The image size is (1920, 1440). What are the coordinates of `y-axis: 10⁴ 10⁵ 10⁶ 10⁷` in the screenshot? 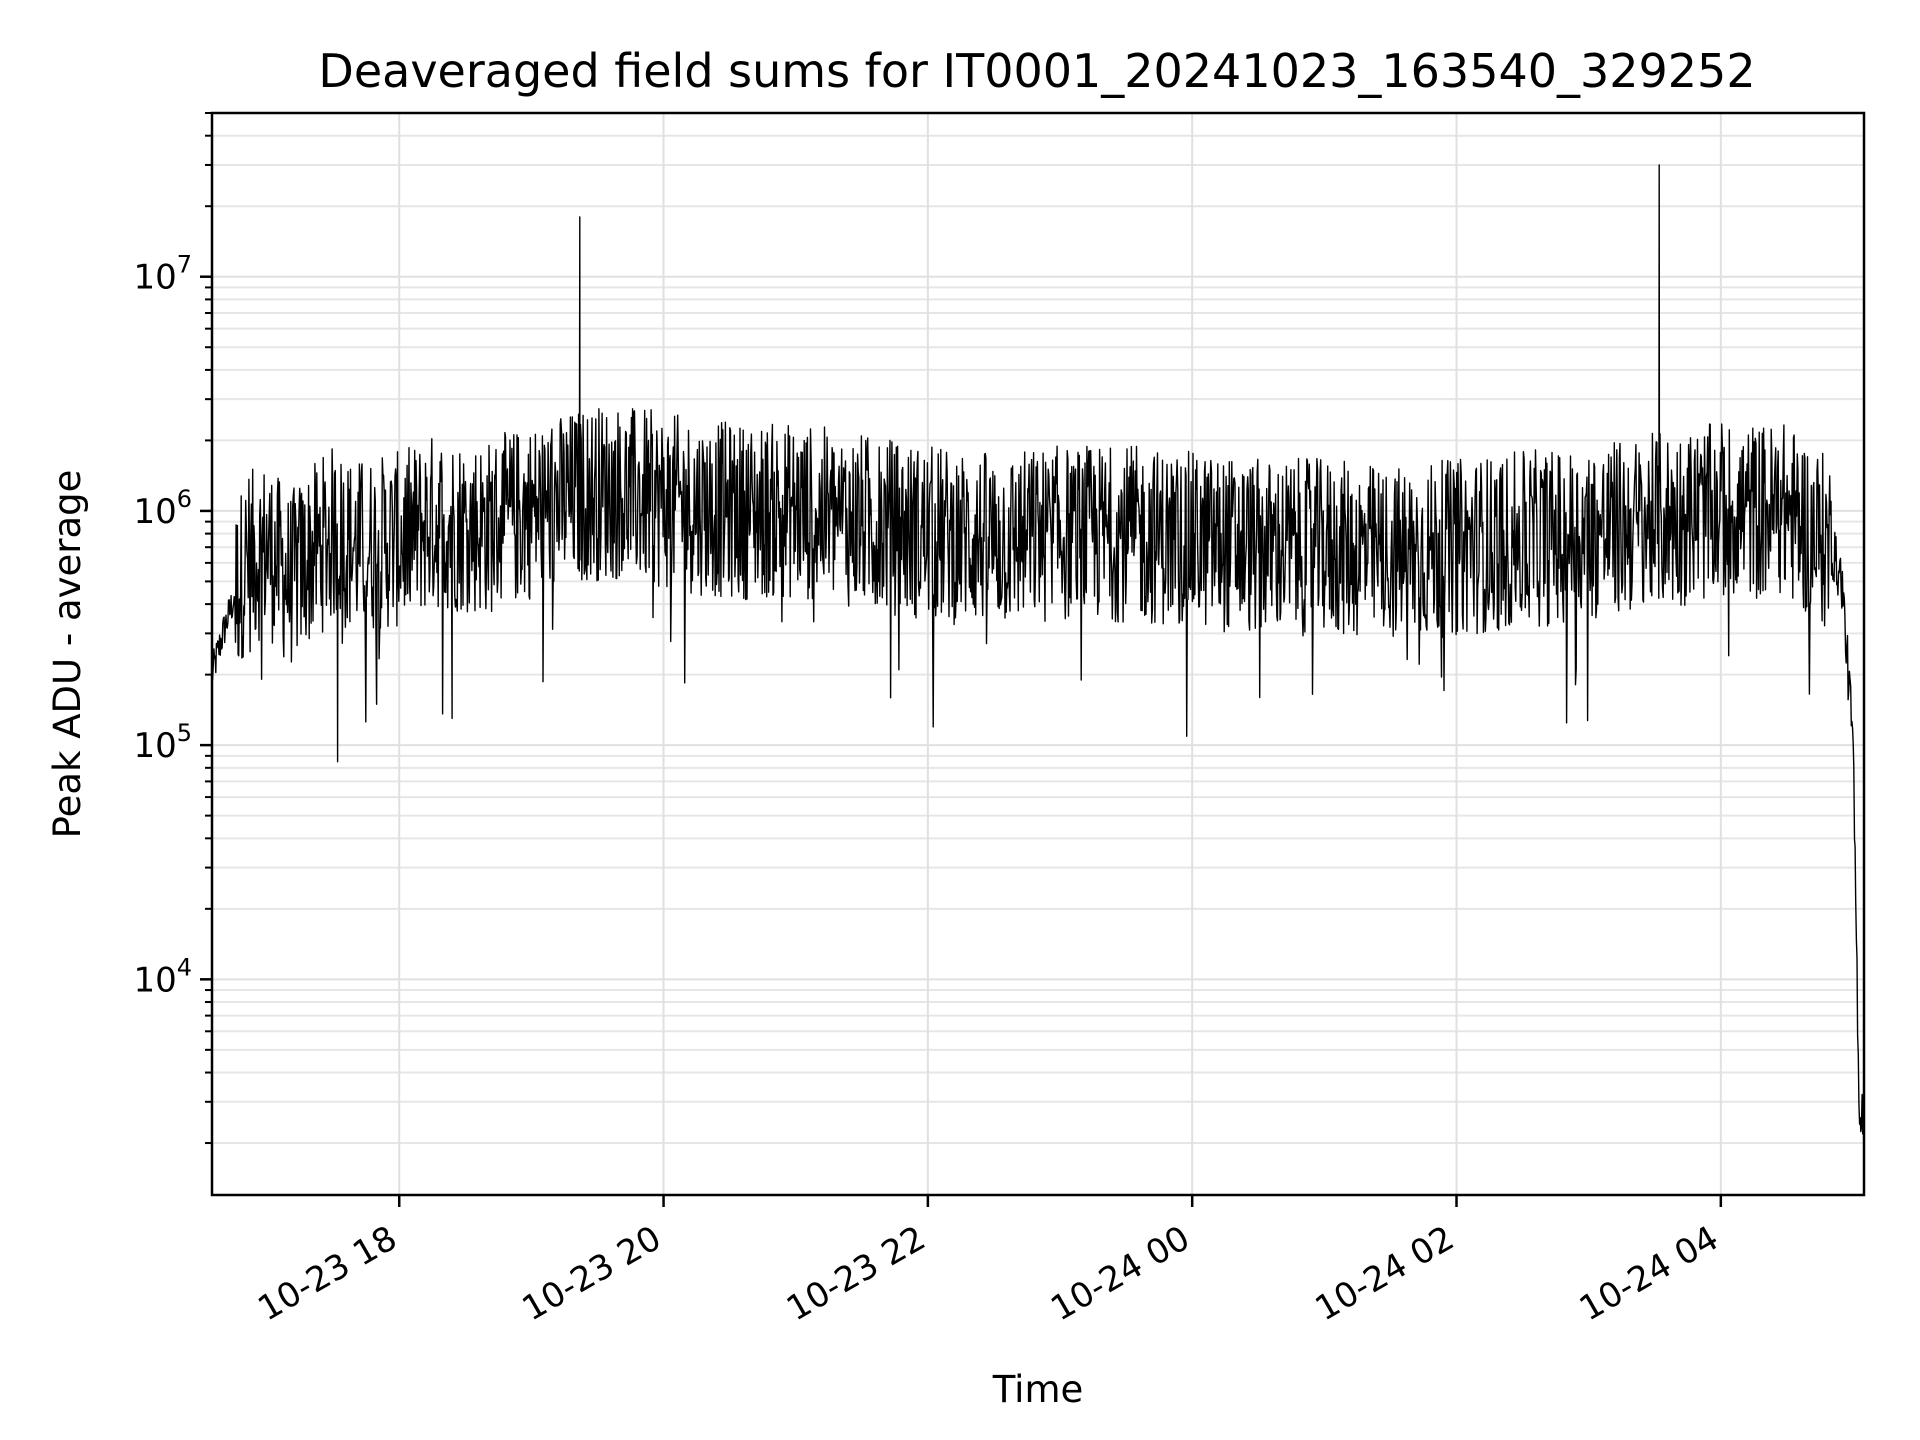 It's located at (172, 628).